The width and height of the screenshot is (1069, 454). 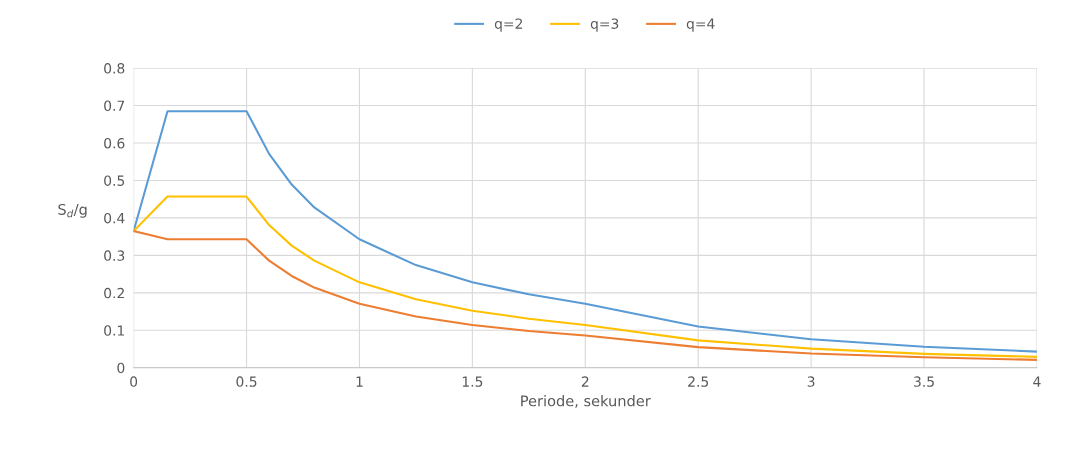 What do you see at coordinates (114, 330) in the screenshot?
I see `y-tick-label: 0.1` at bounding box center [114, 330].